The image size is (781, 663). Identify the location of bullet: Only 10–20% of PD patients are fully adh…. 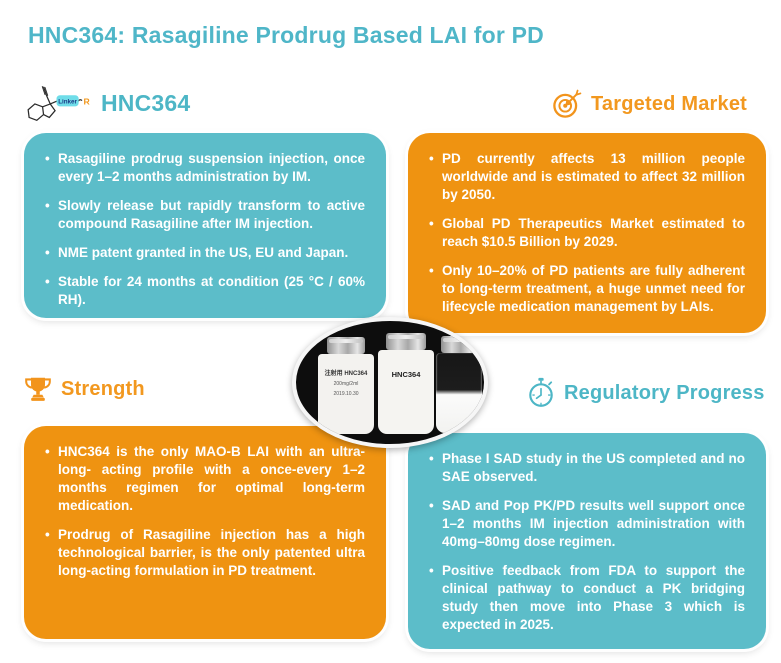
(587, 289).